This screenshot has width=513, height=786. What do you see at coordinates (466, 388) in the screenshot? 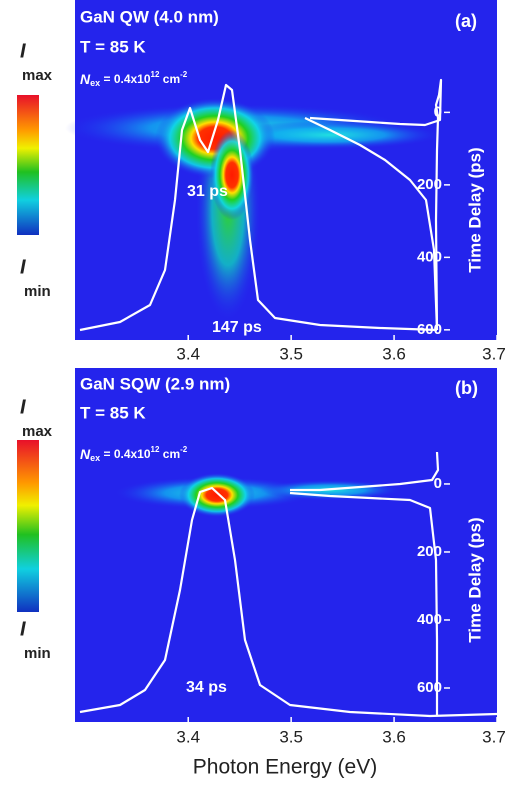
I see `panel-label: (b)` at bounding box center [466, 388].